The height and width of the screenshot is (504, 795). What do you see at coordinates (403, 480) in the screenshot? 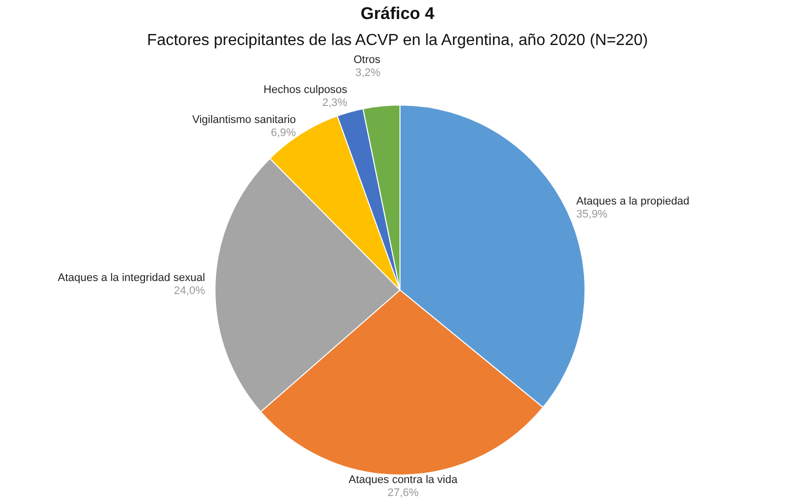
I see `slice-label: Ataques contra la vida` at bounding box center [403, 480].